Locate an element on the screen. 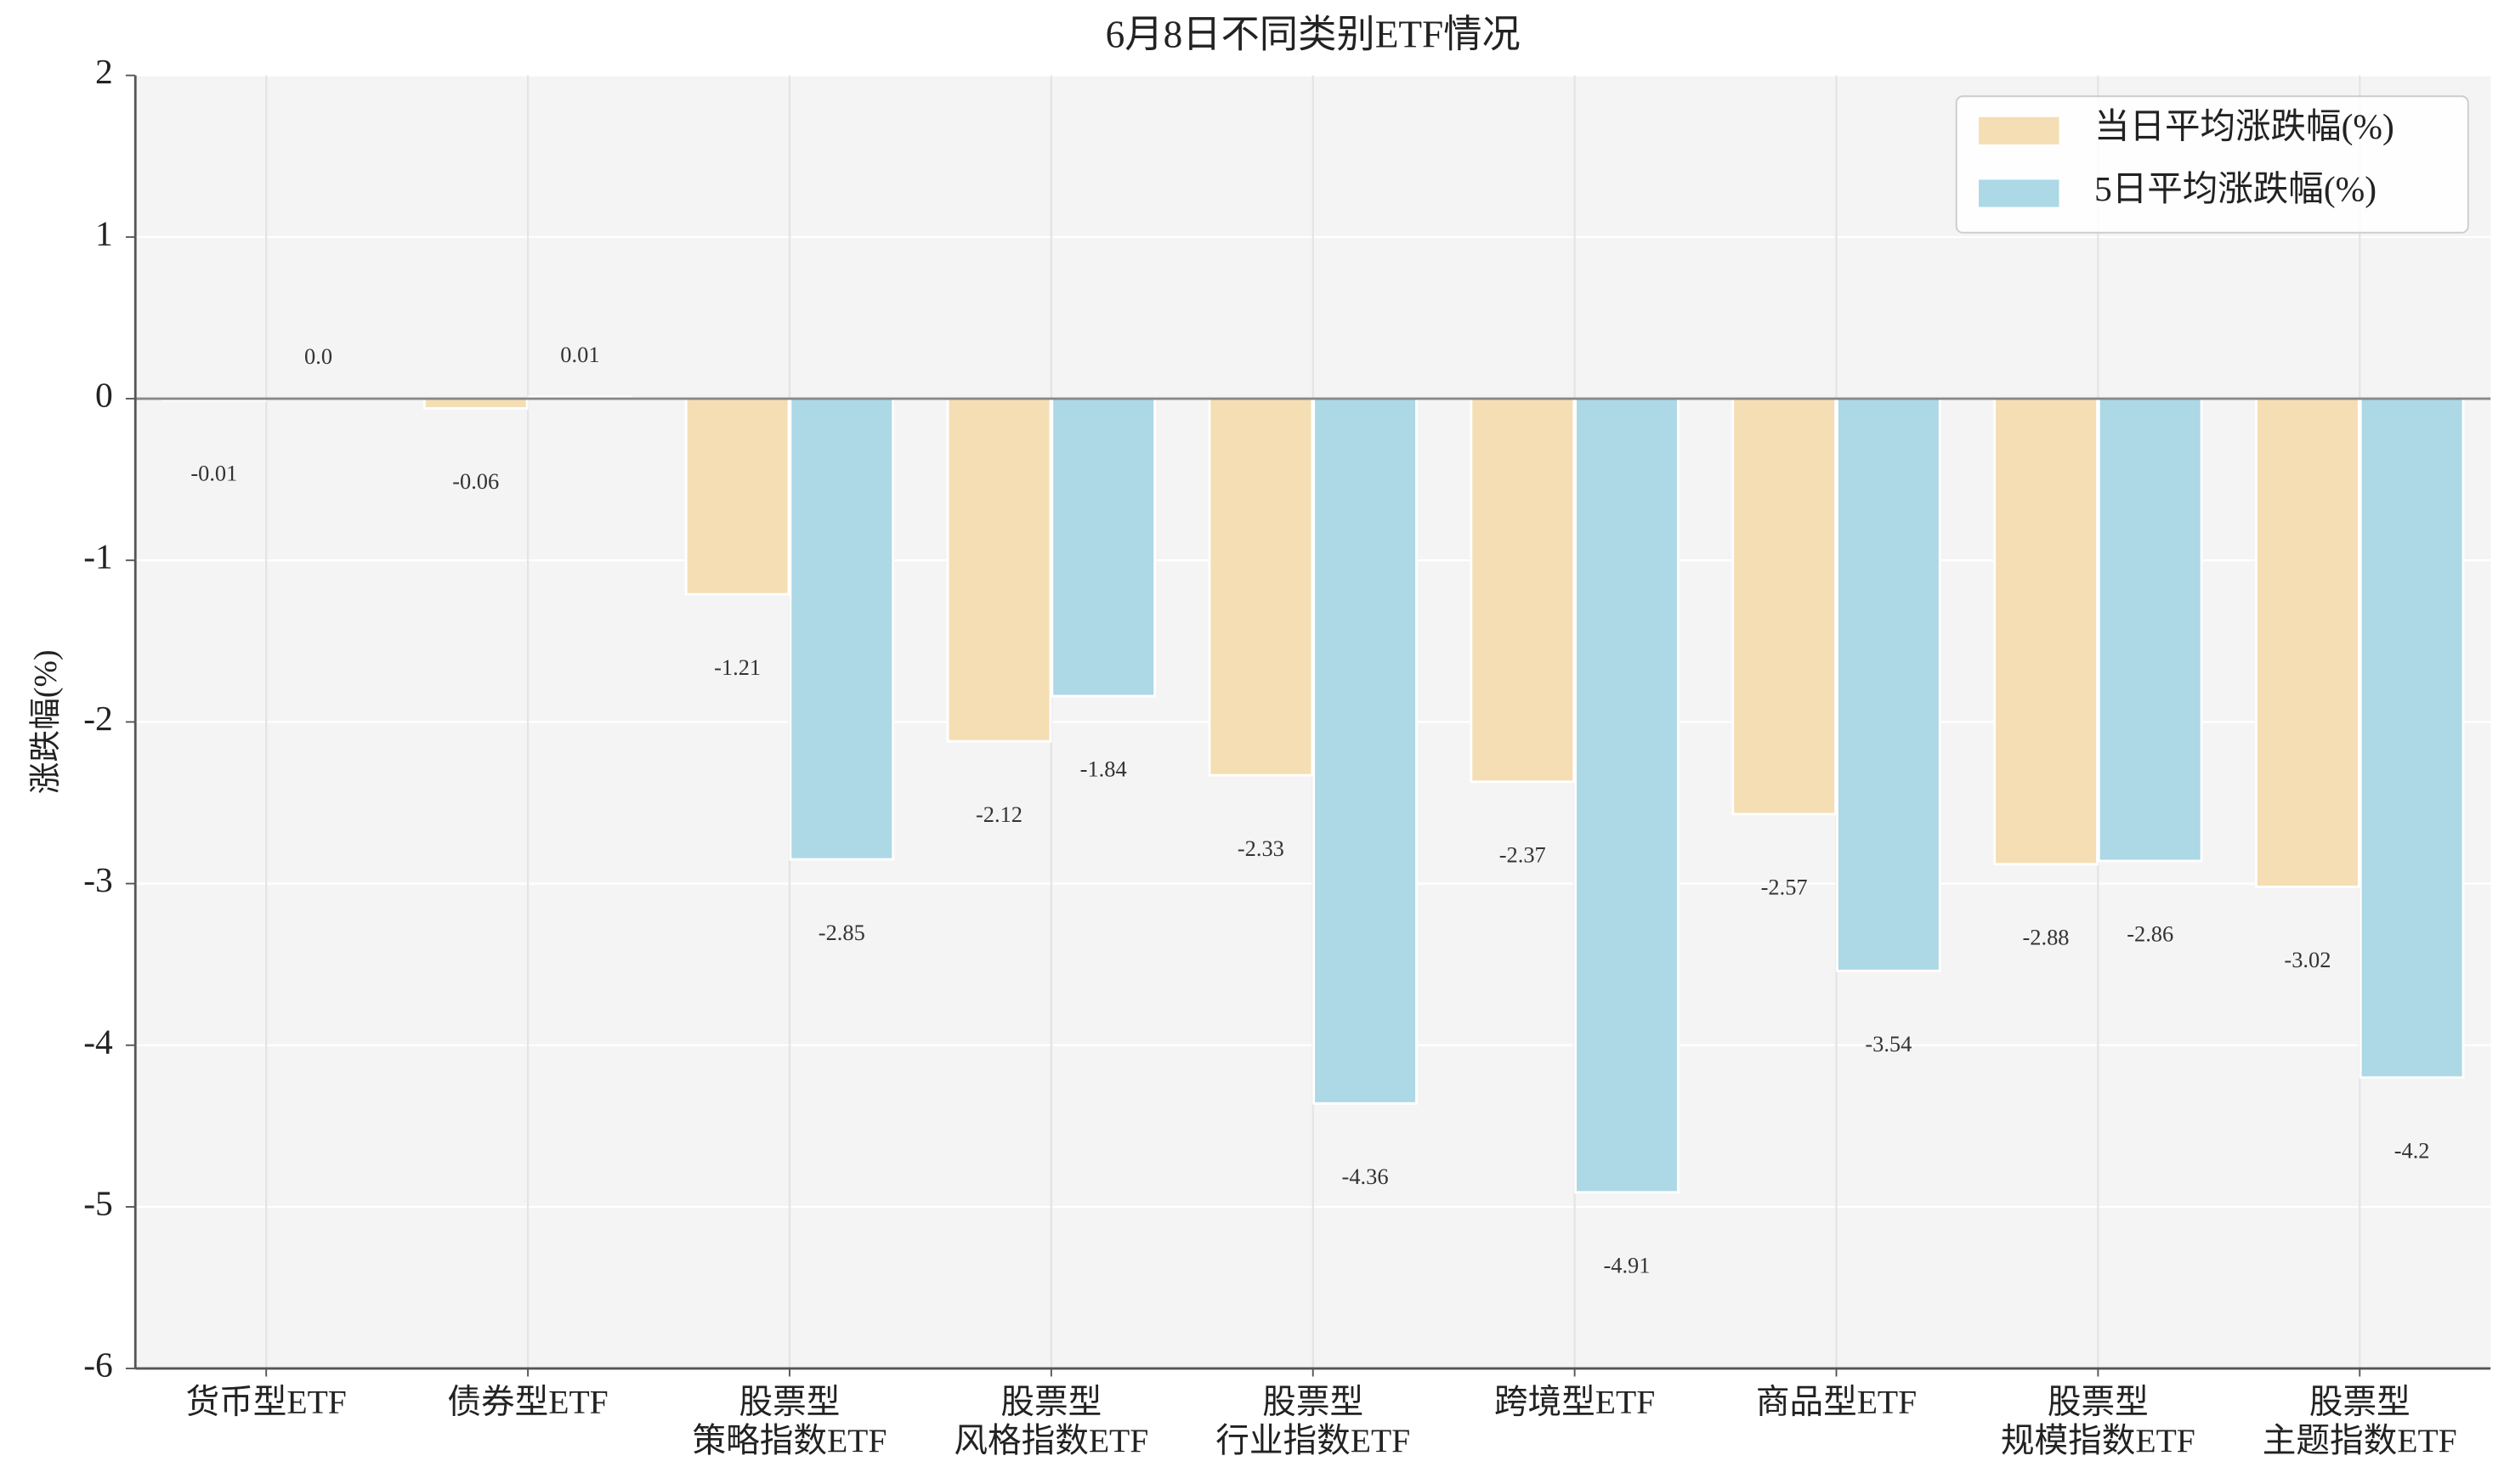  x-tick-label: 股票型主题指数ETF is located at coordinates (2360, 1421).